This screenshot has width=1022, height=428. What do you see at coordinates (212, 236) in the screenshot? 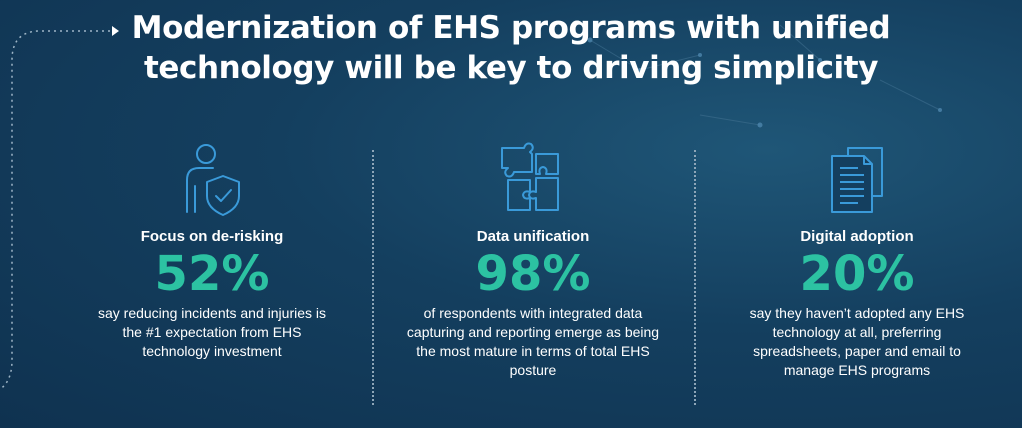
I see `column-heading: Focus on de-risking` at bounding box center [212, 236].